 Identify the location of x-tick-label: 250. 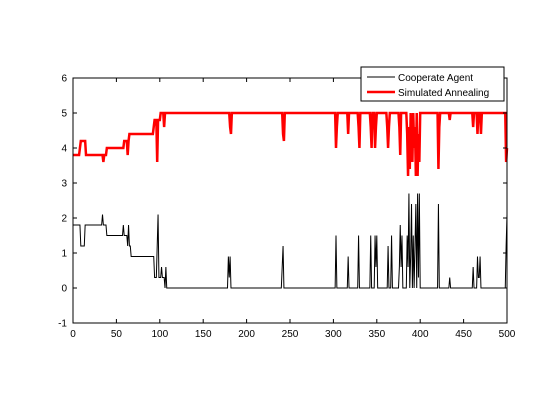
(290, 334).